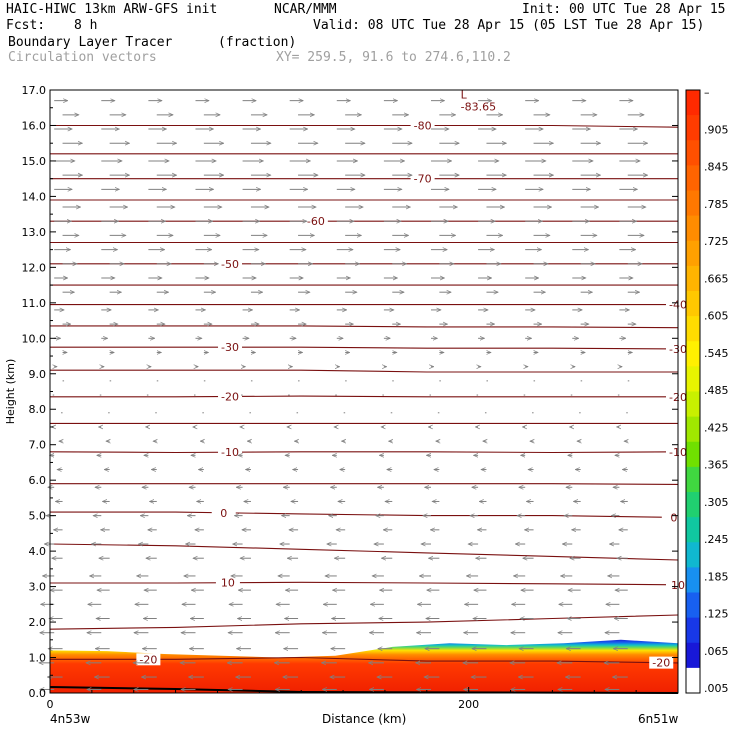 The height and width of the screenshot is (740, 740). What do you see at coordinates (70, 719) in the screenshot?
I see `x-start-label: 4n53w` at bounding box center [70, 719].